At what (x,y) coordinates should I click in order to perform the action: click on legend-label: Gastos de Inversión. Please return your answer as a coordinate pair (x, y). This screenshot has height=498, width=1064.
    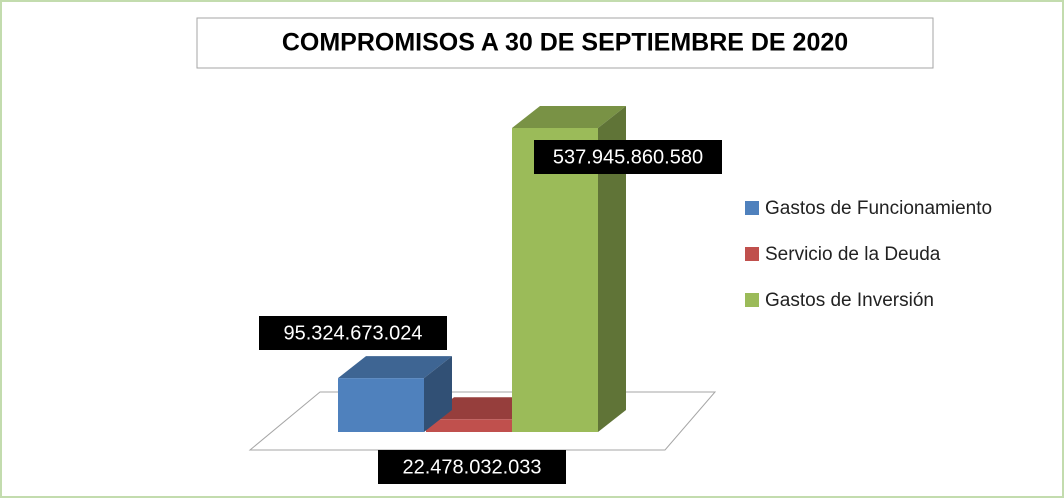
    Looking at the image, I should click on (849, 300).